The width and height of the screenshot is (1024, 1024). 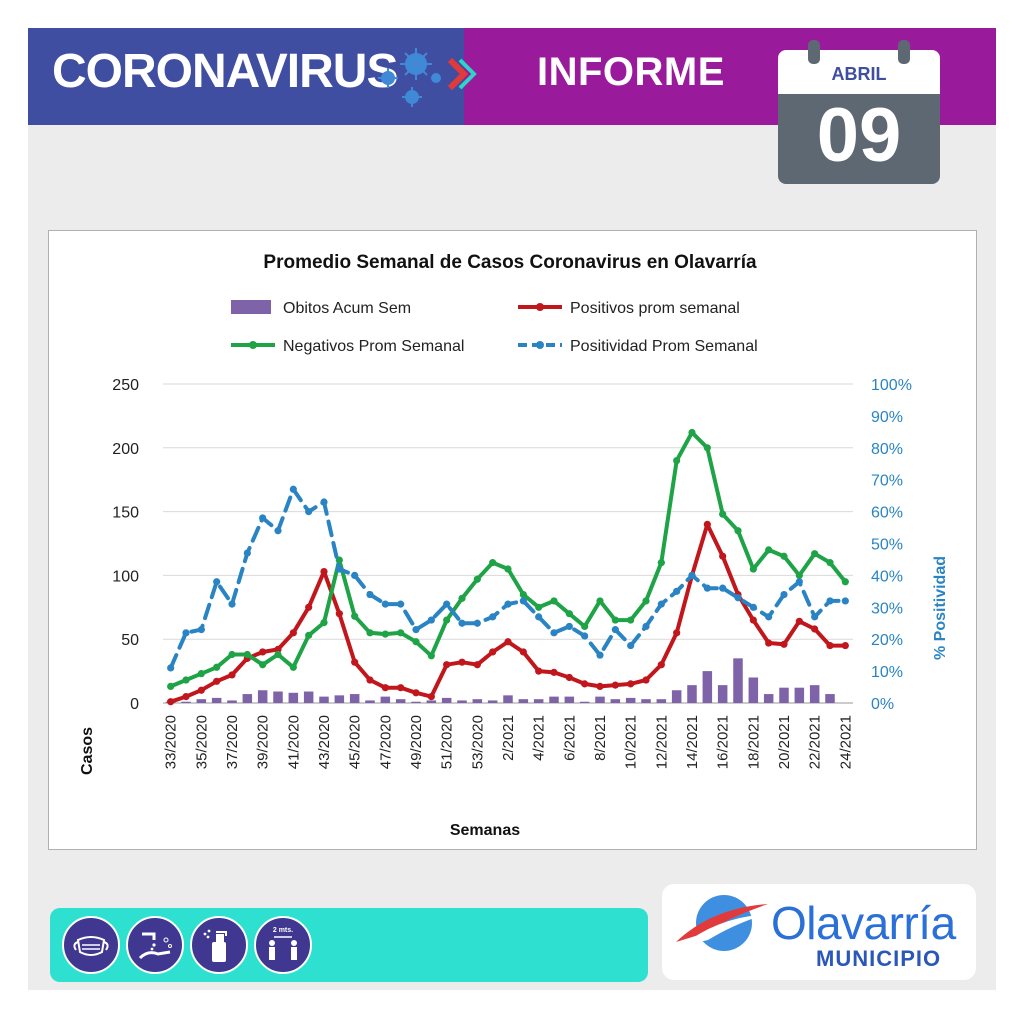 What do you see at coordinates (485, 830) in the screenshot?
I see `x-axis-title: Semanas` at bounding box center [485, 830].